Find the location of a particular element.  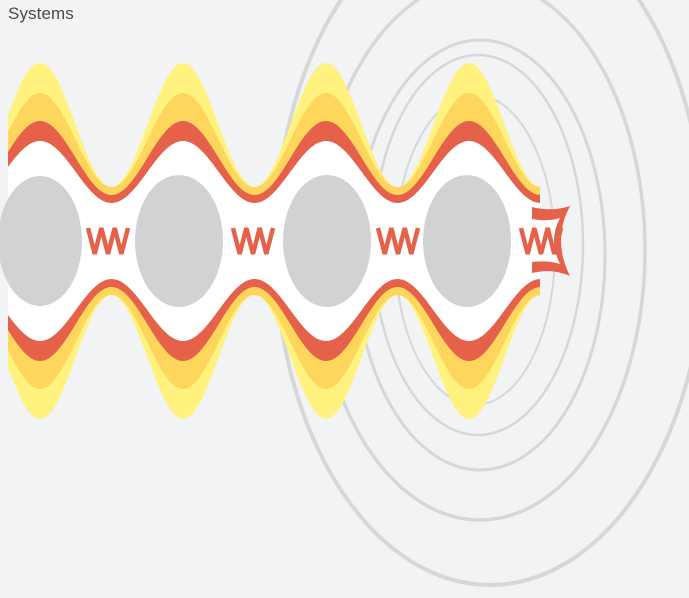

page-title: Systems is located at coordinates (41, 13).